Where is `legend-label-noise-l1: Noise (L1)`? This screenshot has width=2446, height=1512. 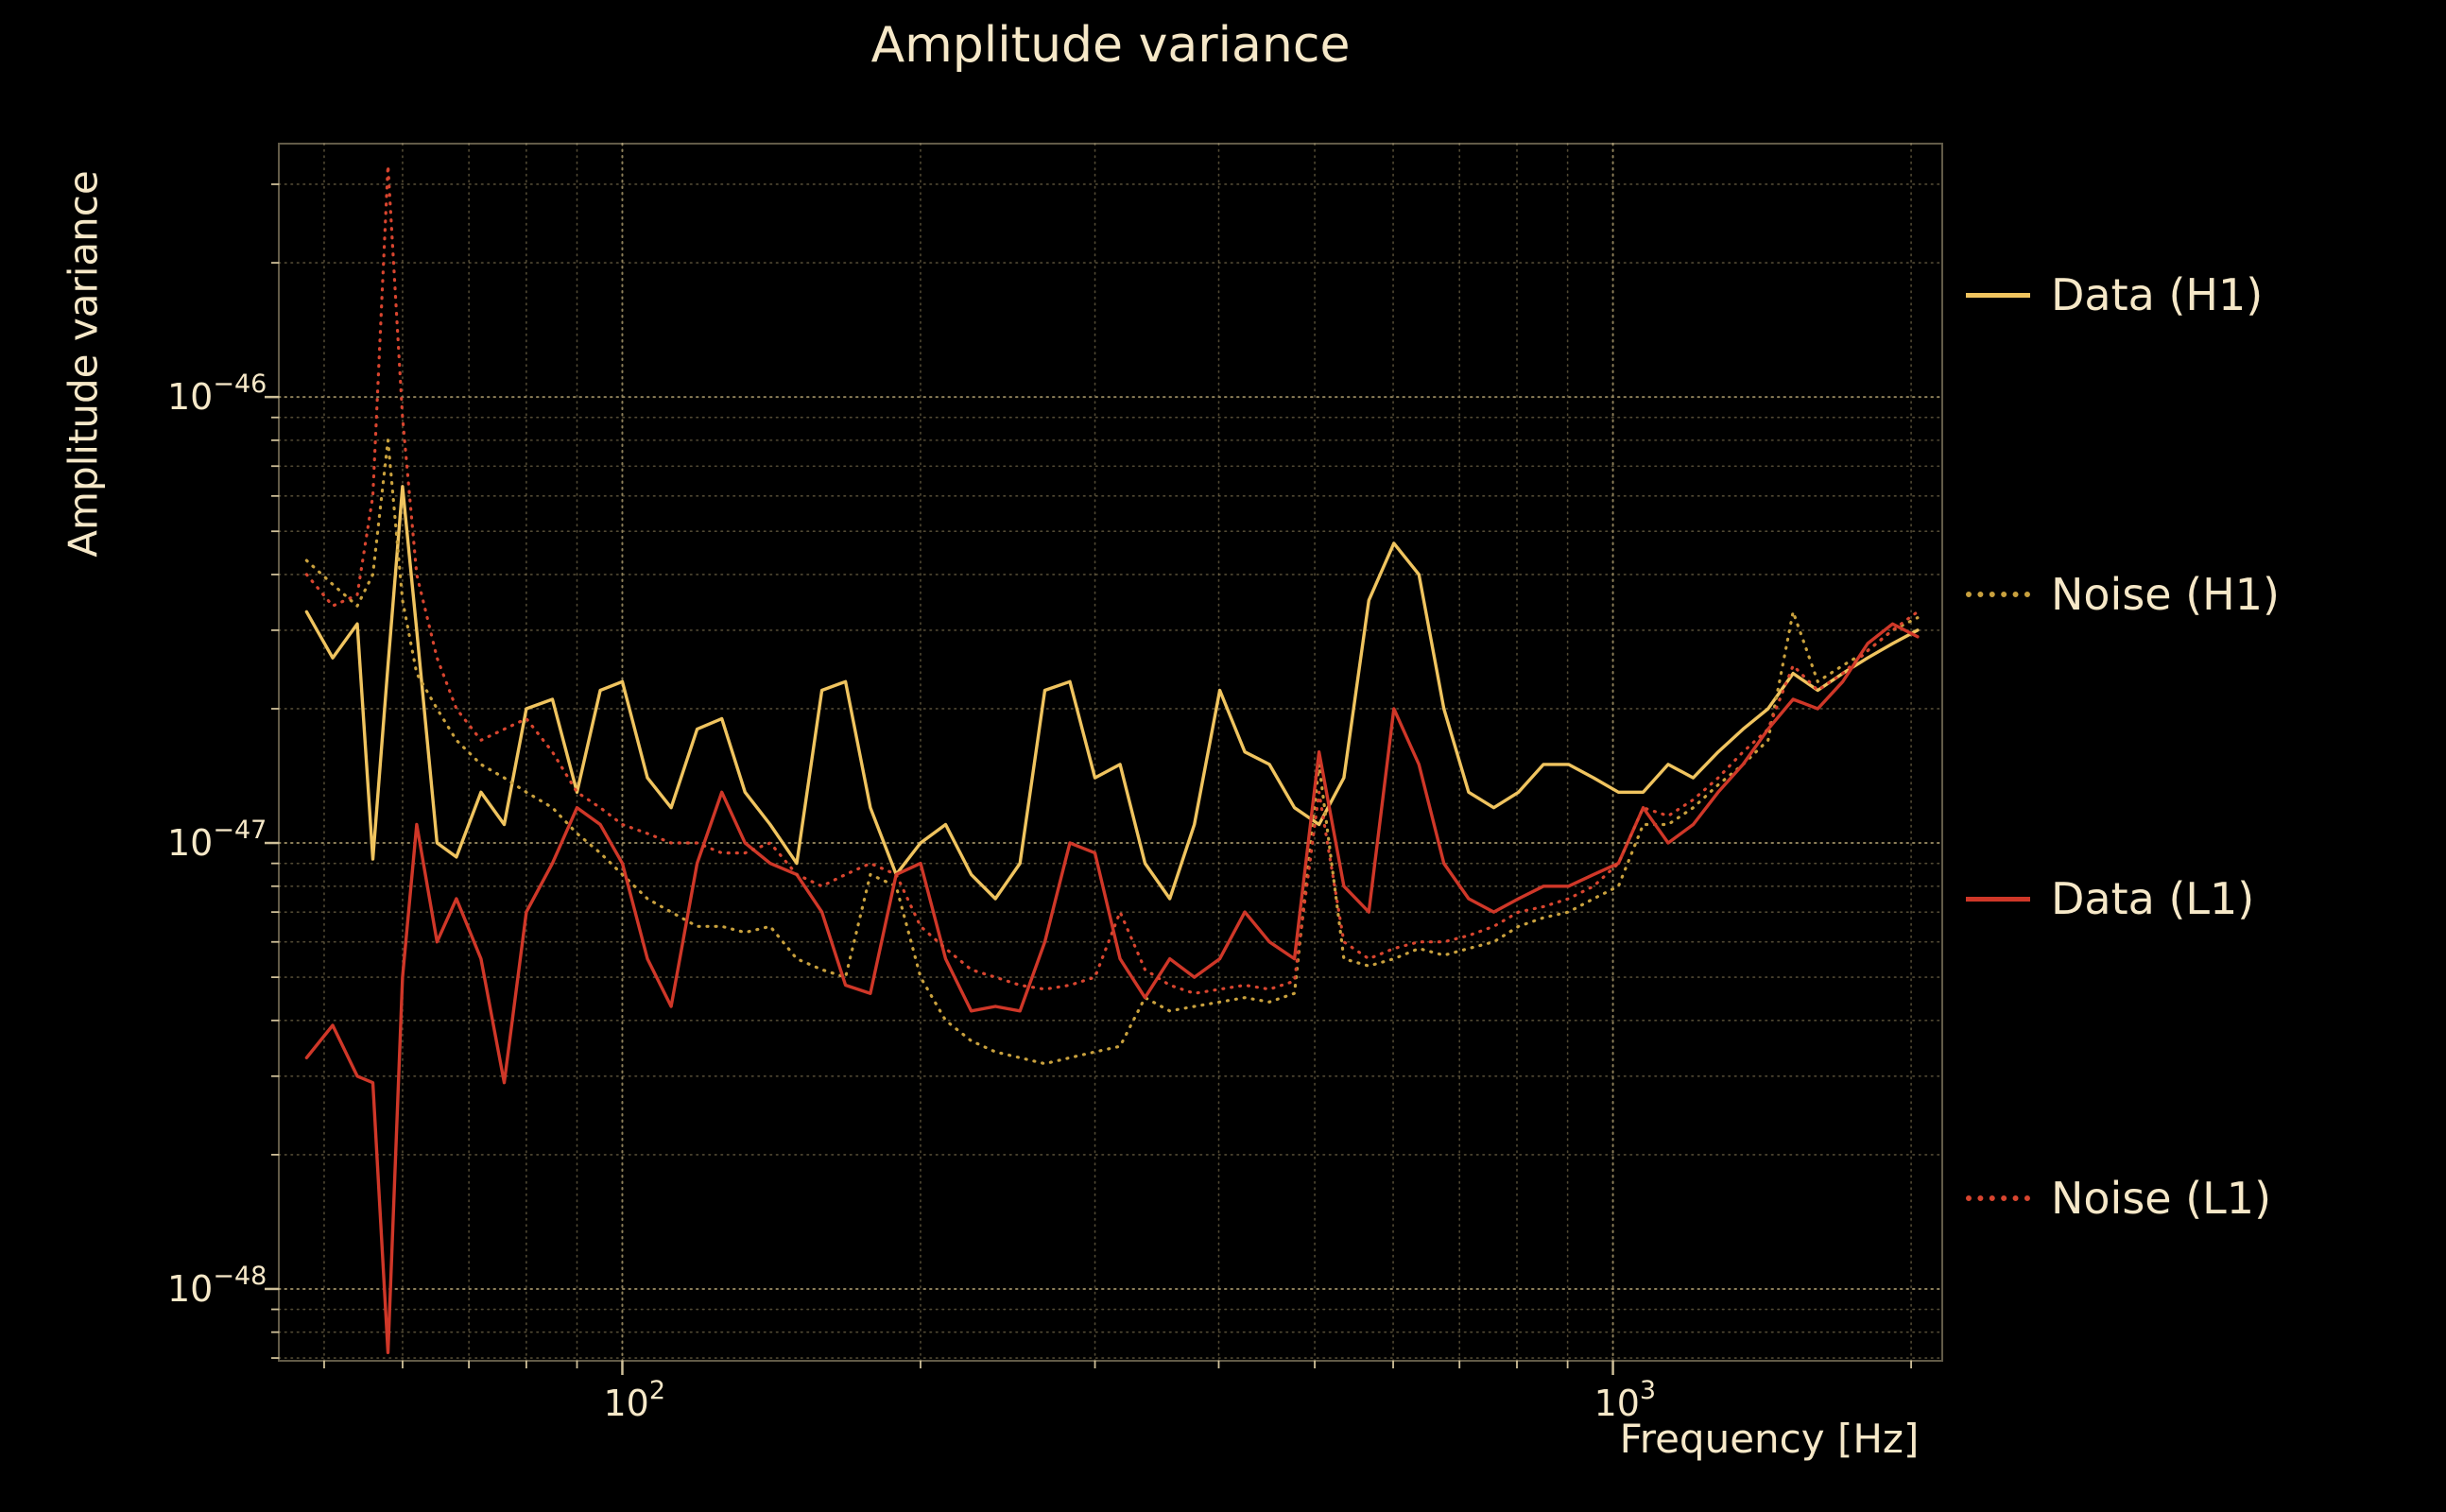
legend-label-noise-l1: Noise (L1) is located at coordinates (2161, 1198).